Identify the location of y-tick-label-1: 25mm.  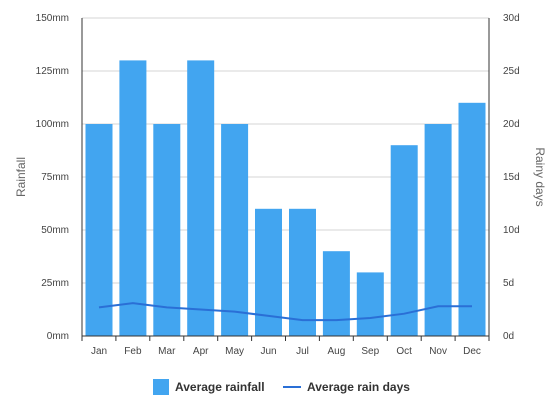
(55, 283).